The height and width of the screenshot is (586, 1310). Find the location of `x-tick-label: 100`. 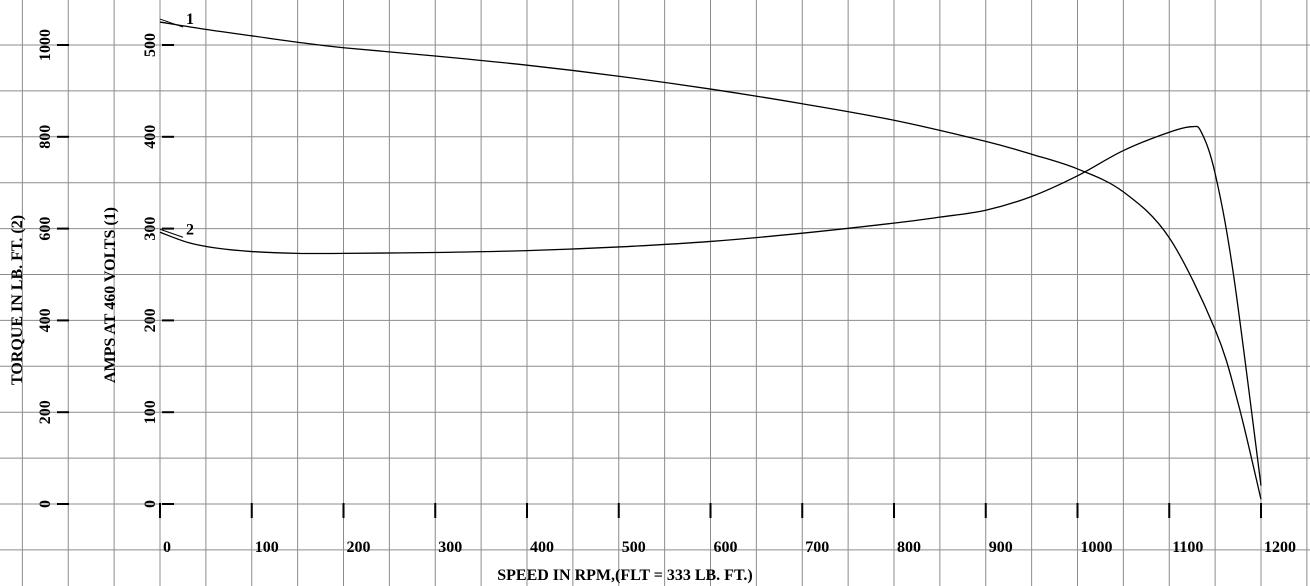

x-tick-label: 100 is located at coordinates (267, 547).